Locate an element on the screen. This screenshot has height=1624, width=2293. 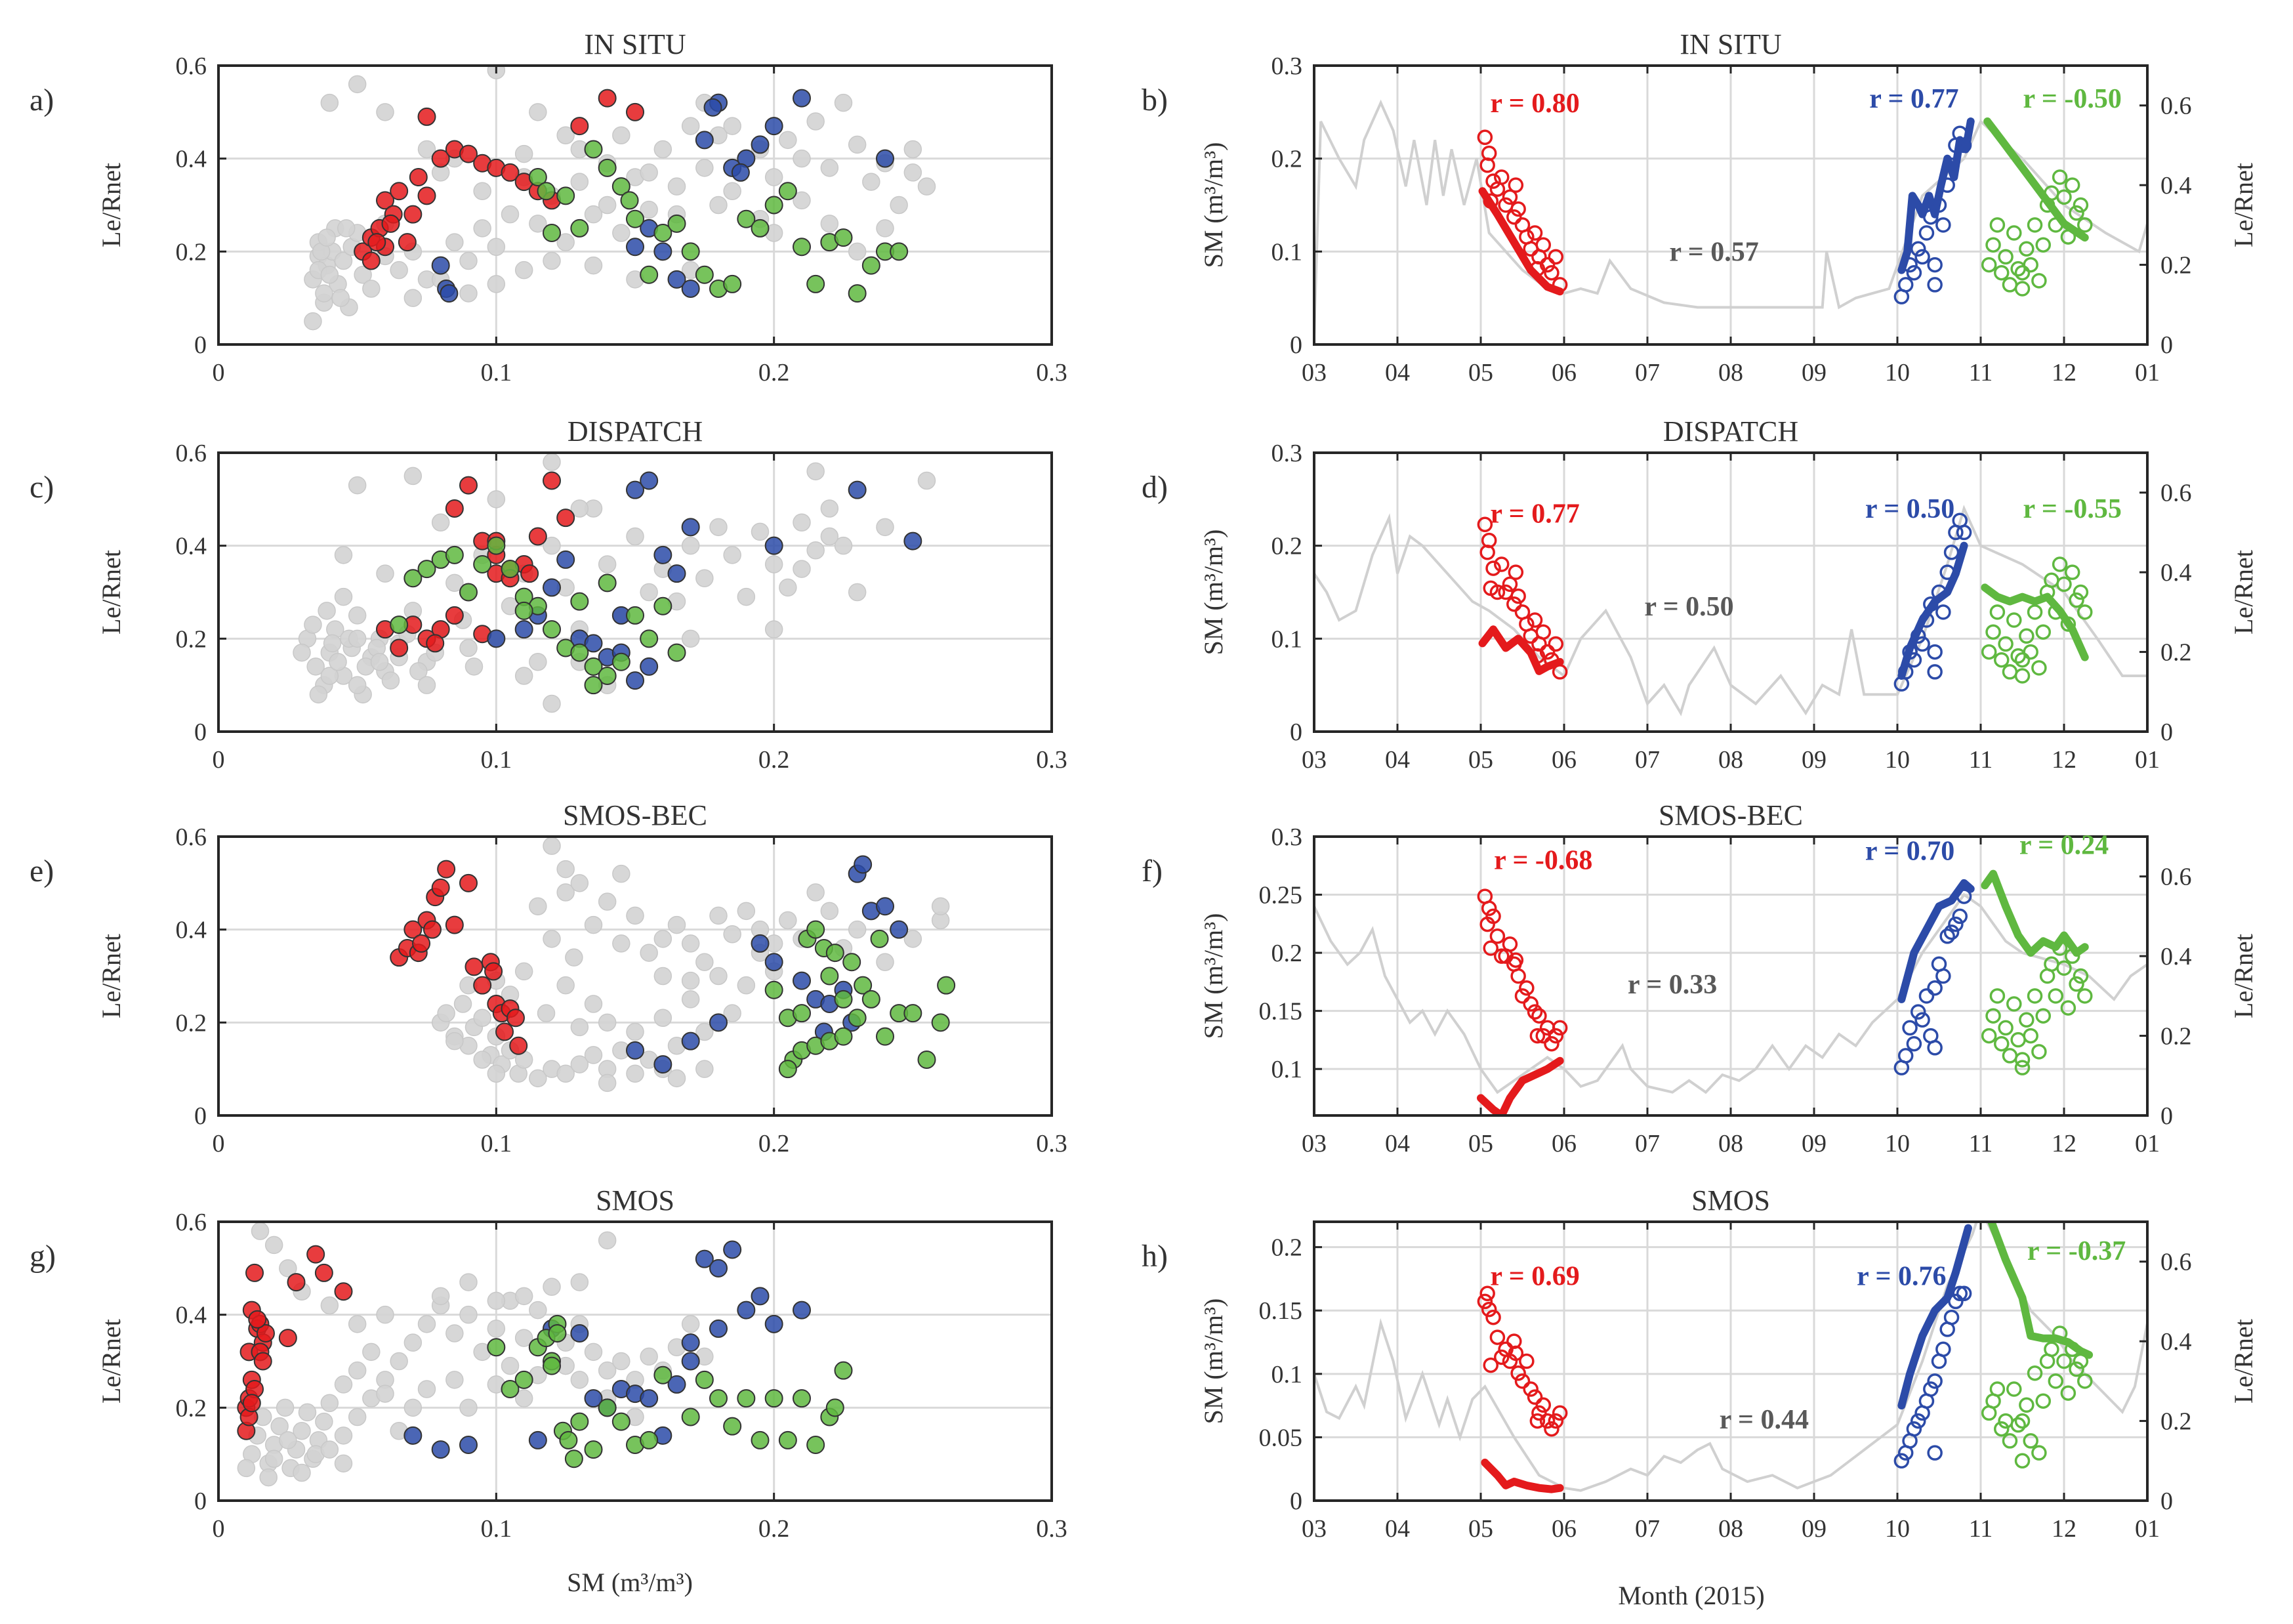
axes-frame is located at coordinates (635, 1361).